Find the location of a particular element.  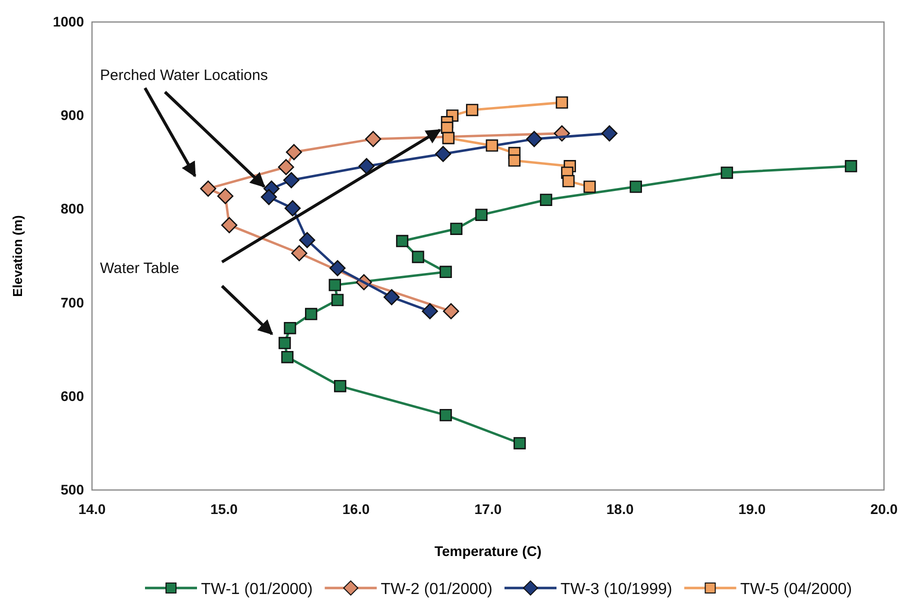

annotation: Water Table is located at coordinates (140, 268).